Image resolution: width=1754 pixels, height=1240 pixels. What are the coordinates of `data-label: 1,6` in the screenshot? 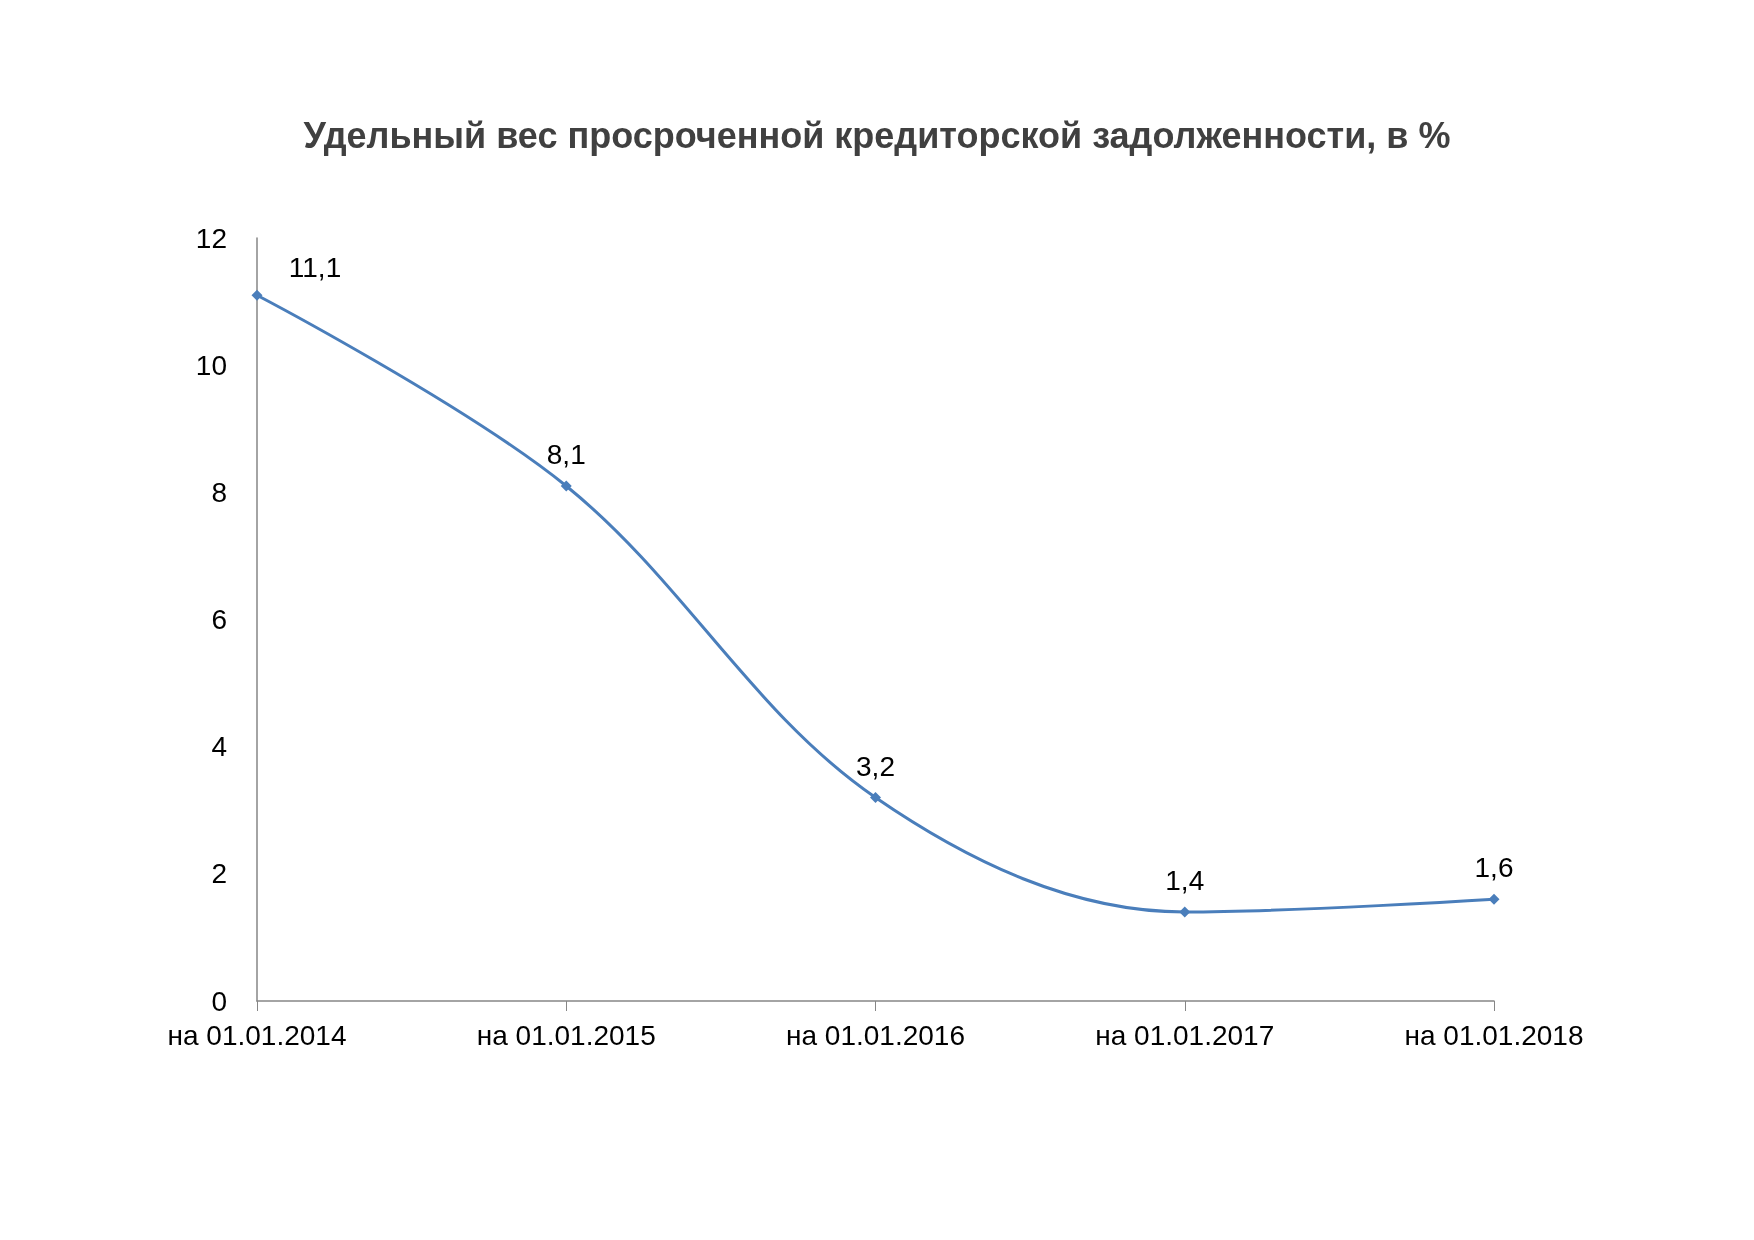 It's located at (1494, 868).